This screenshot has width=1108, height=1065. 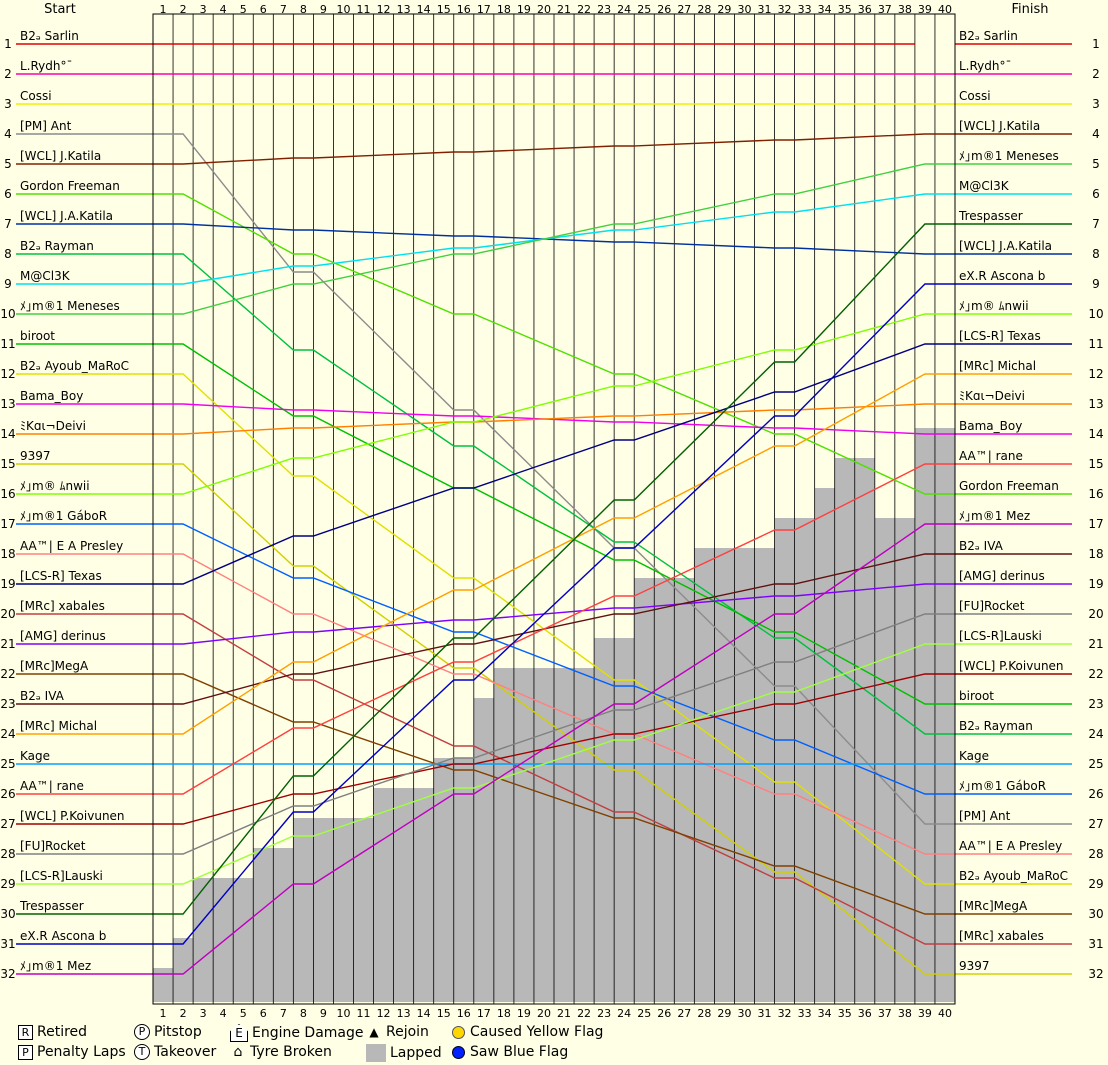 I want to click on lap-label-bottom: 3, so click(x=203, y=1013).